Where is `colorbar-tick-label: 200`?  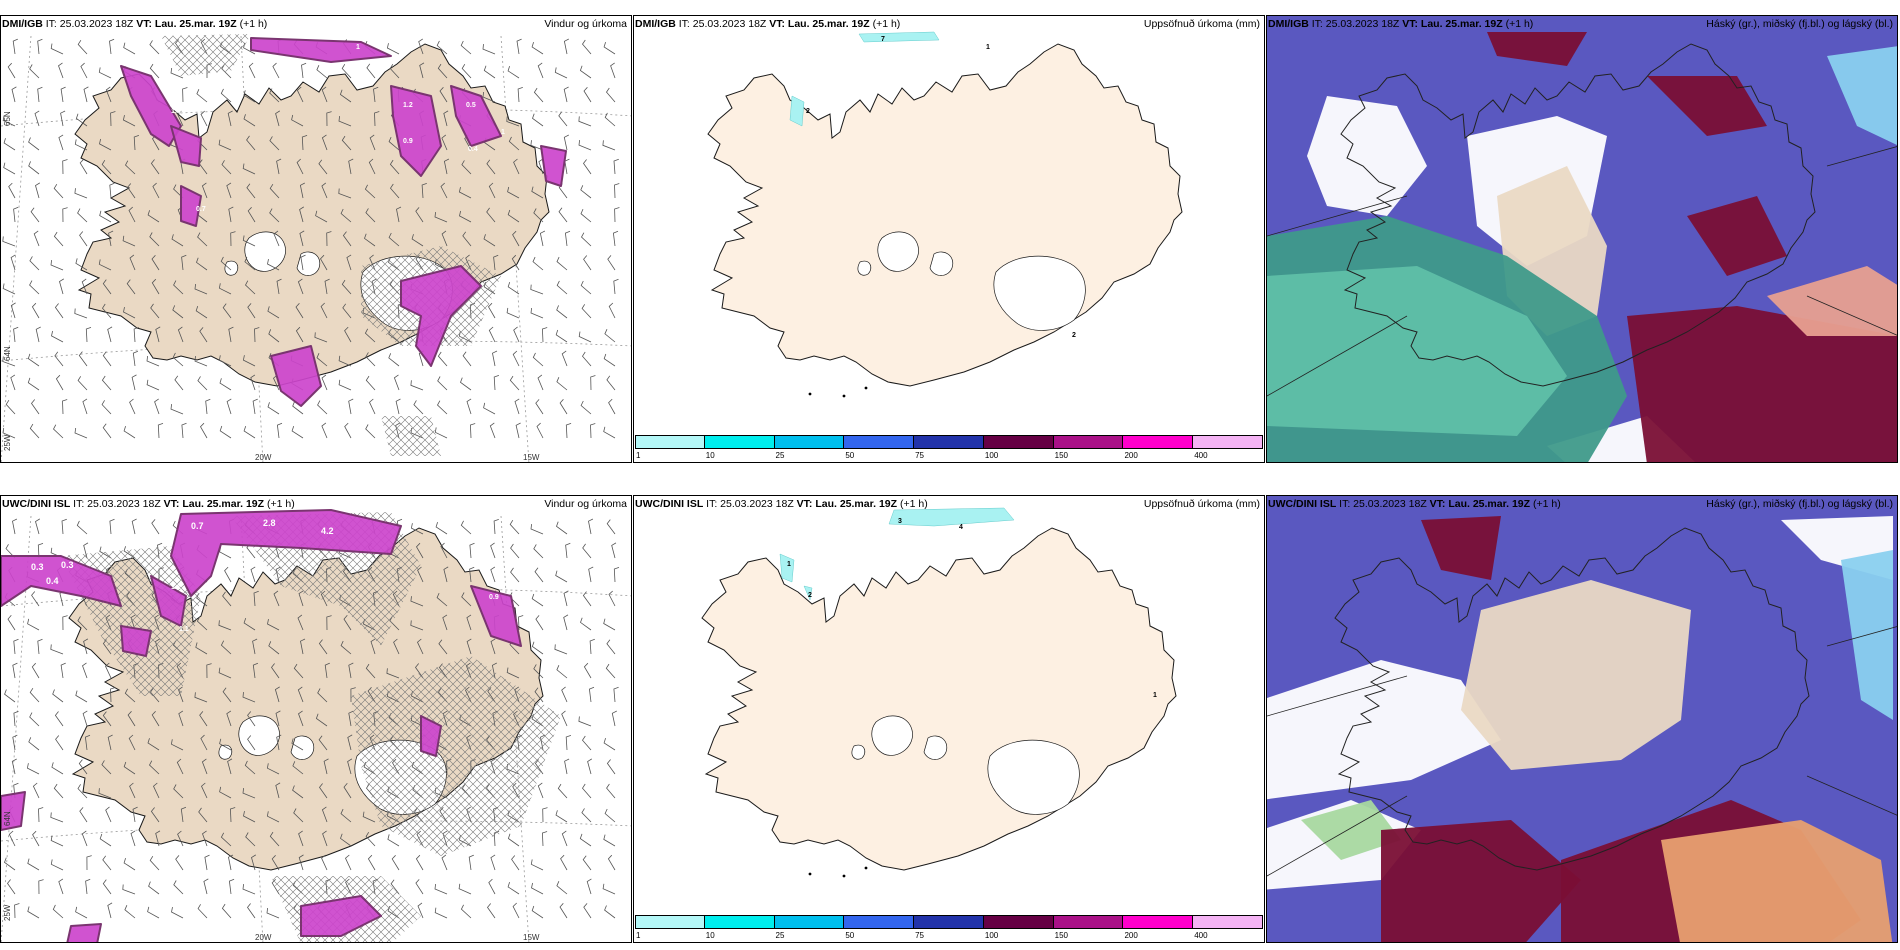
colorbar-tick-label: 200 is located at coordinates (1131, 455).